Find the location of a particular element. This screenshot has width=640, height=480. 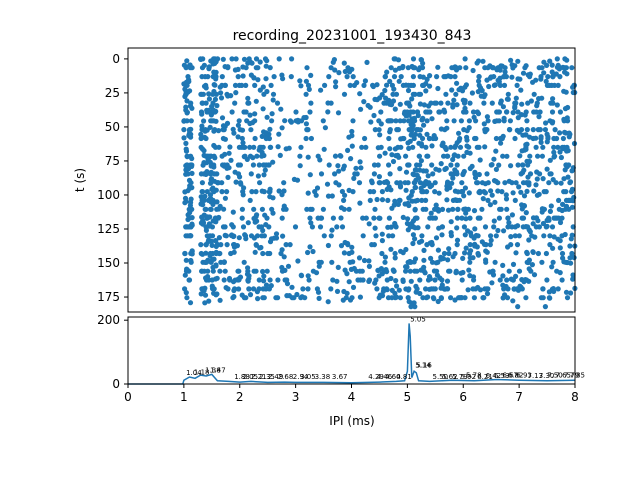

hist-x-tick-label: 8 is located at coordinates (575, 397).